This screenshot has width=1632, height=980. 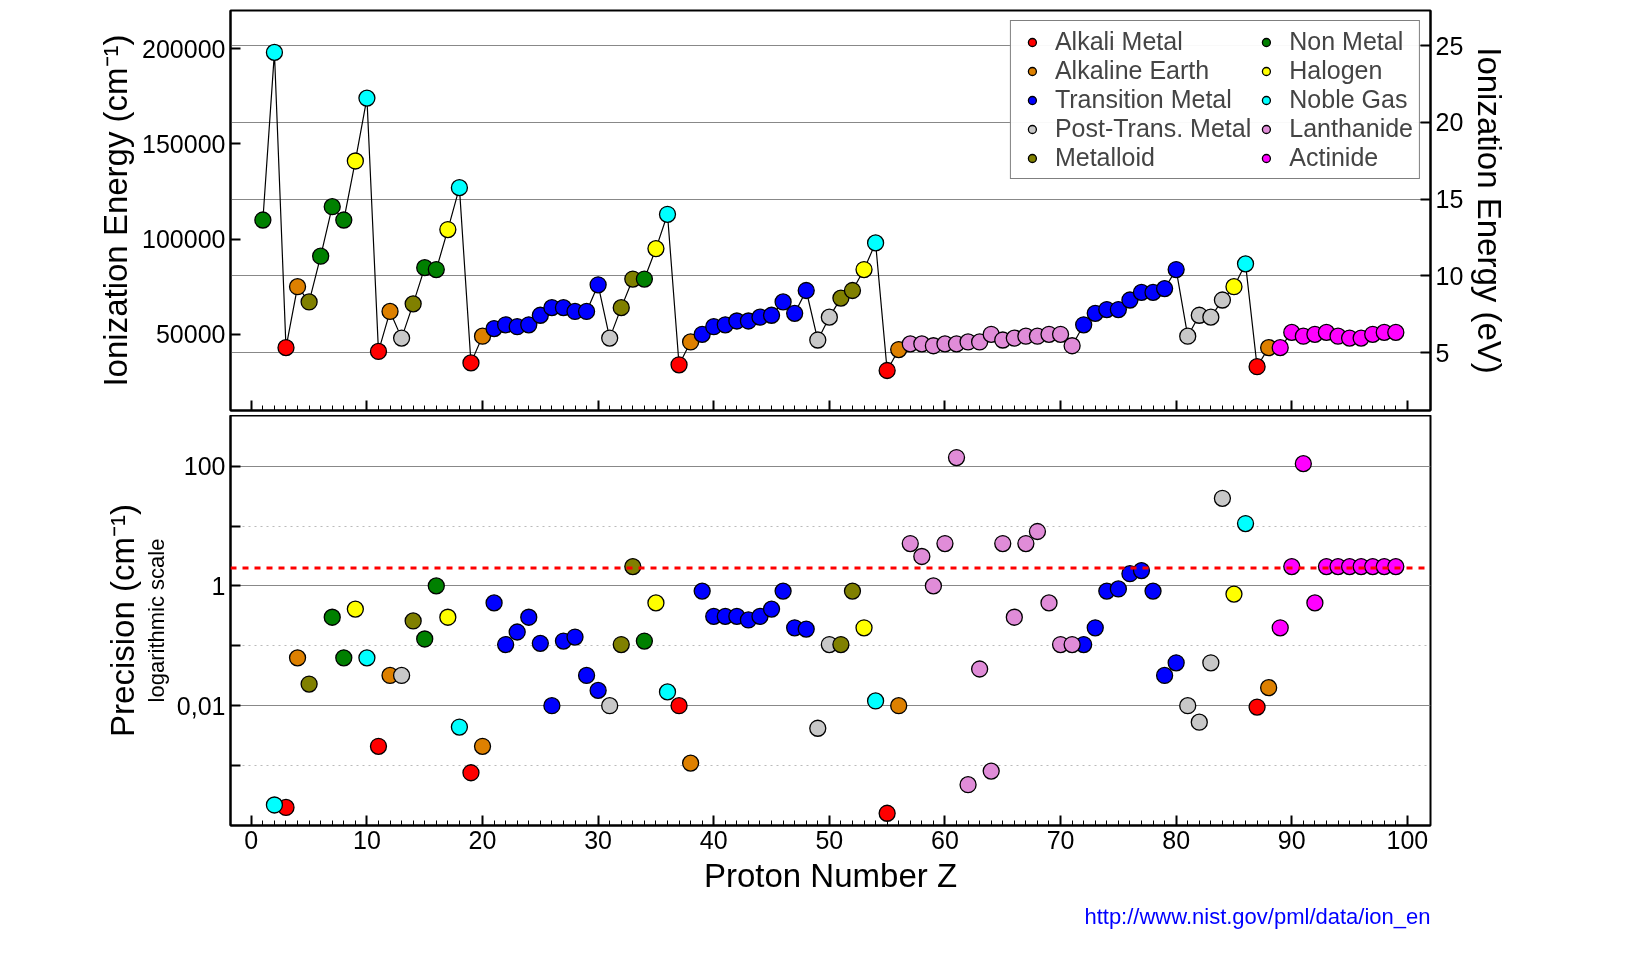 What do you see at coordinates (1449, 199) in the screenshot?
I see `y2-tick-label: 15` at bounding box center [1449, 199].